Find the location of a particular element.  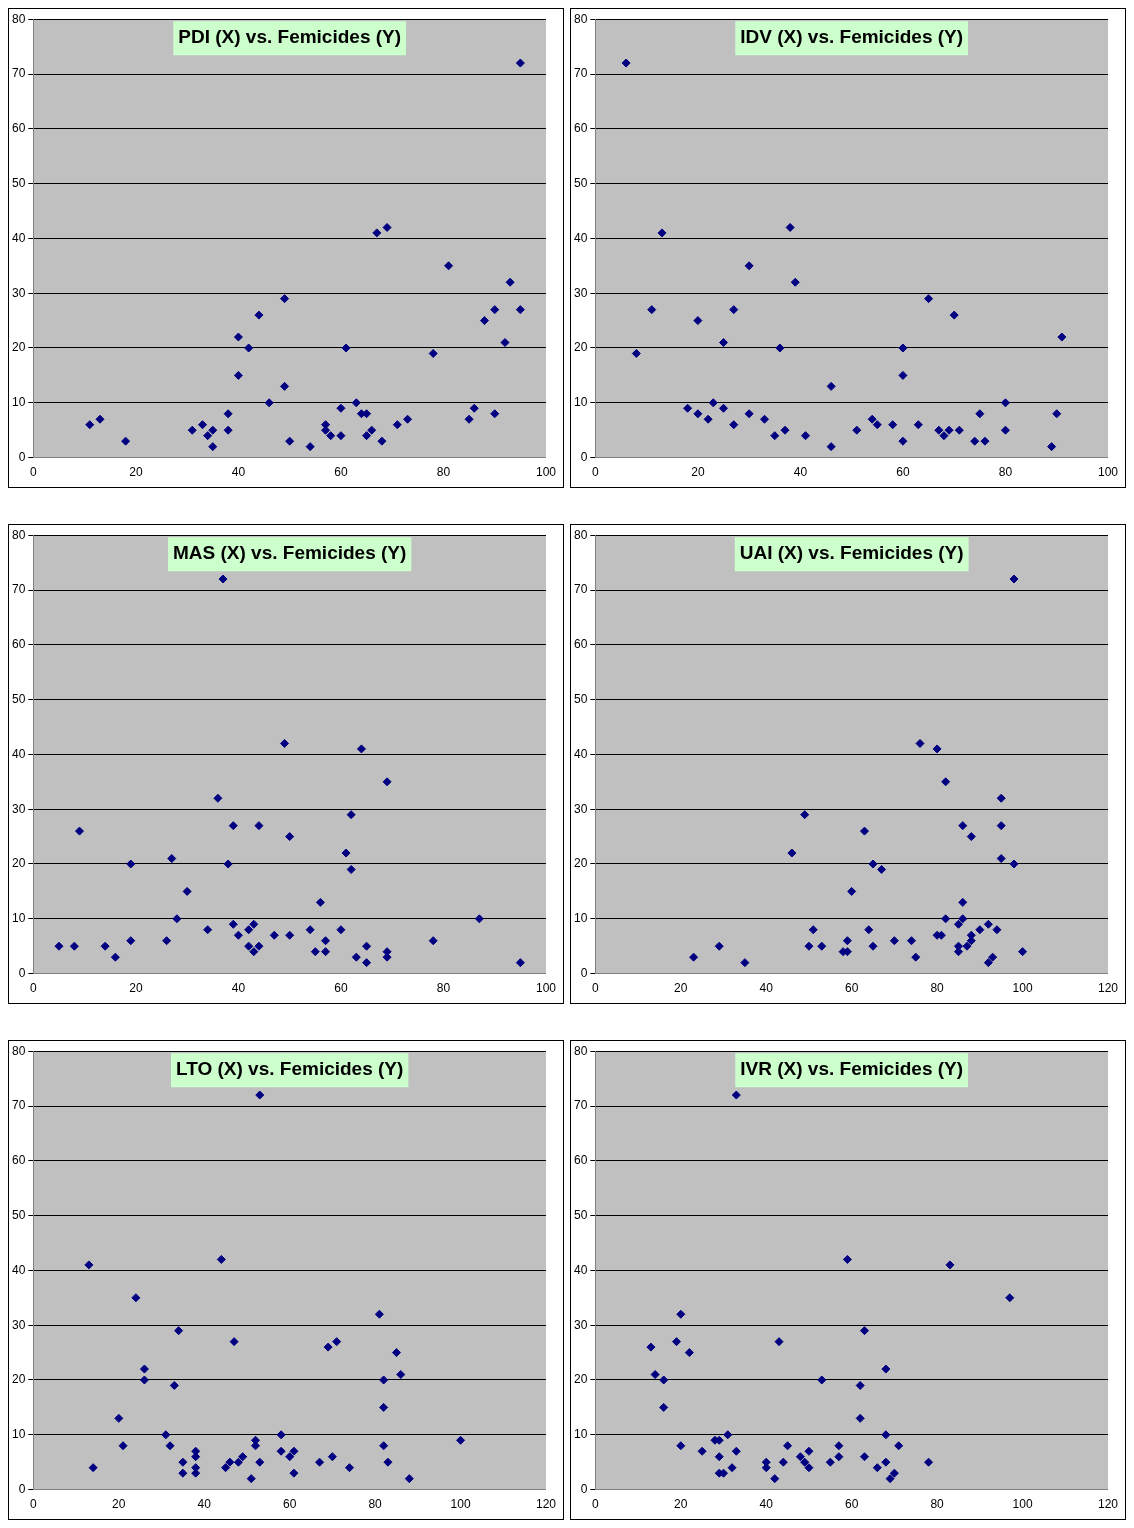

x-tick-label: 80 is located at coordinates (937, 988).